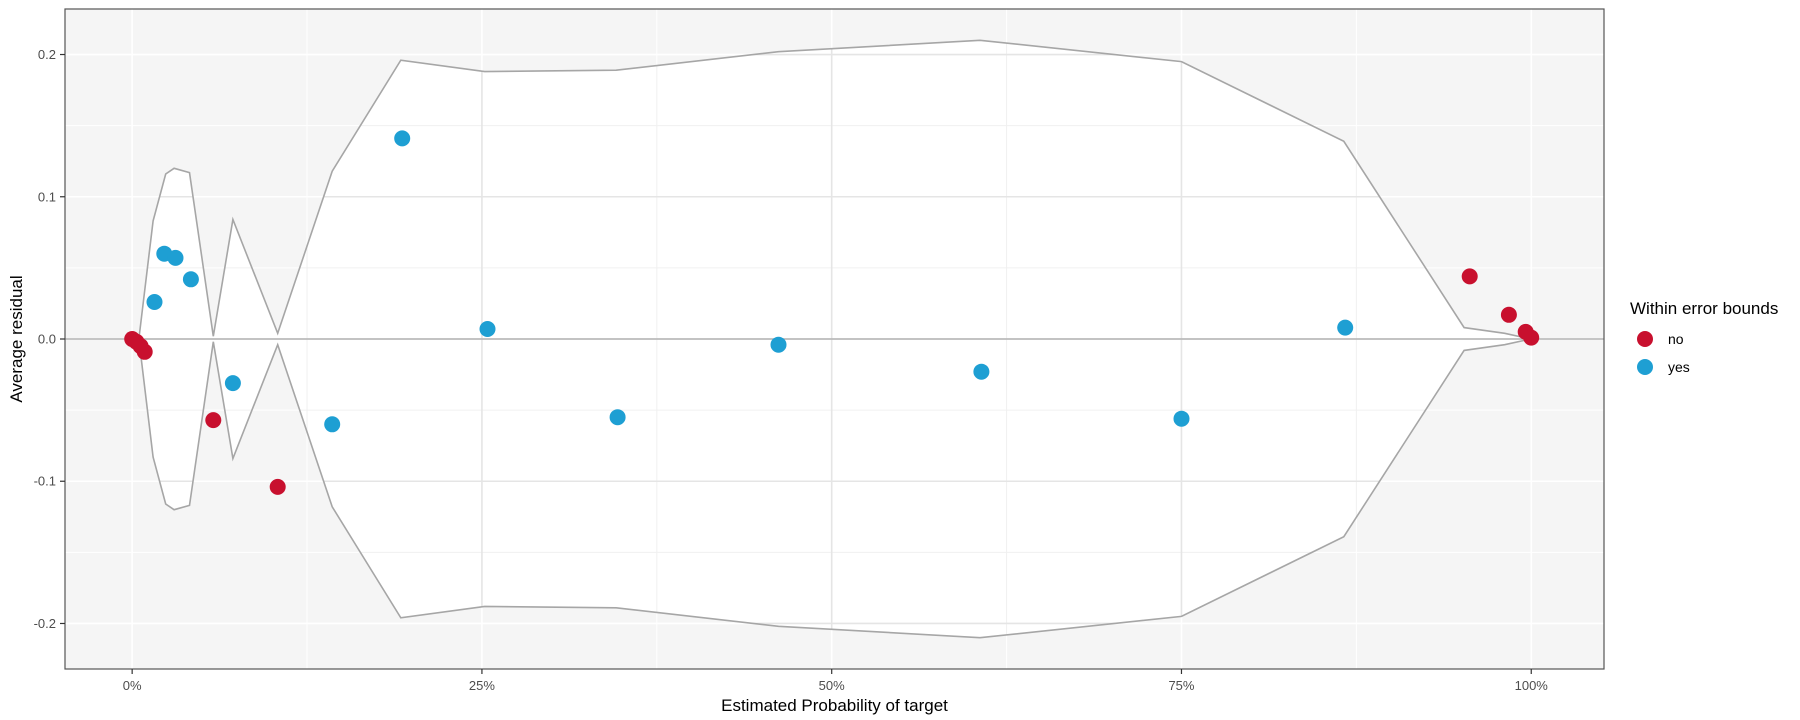  What do you see at coordinates (1704, 308) in the screenshot?
I see `legend-title: Within error bounds` at bounding box center [1704, 308].